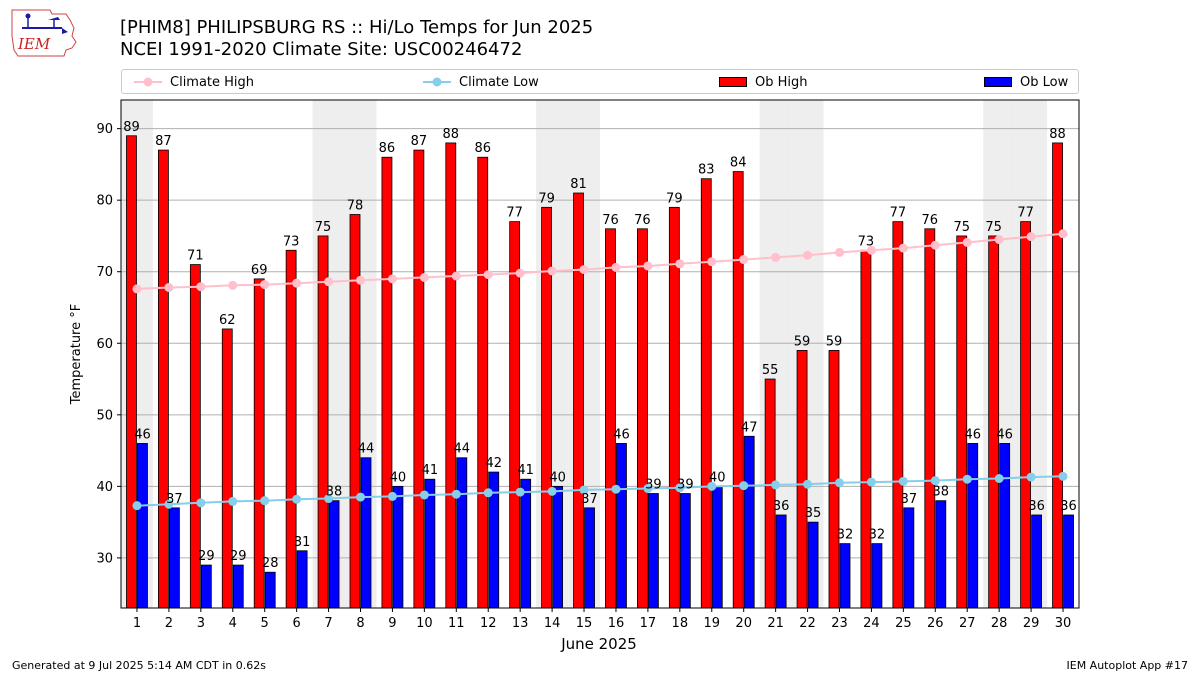  I want to click on ob-high-value-label: 81, so click(578, 184).